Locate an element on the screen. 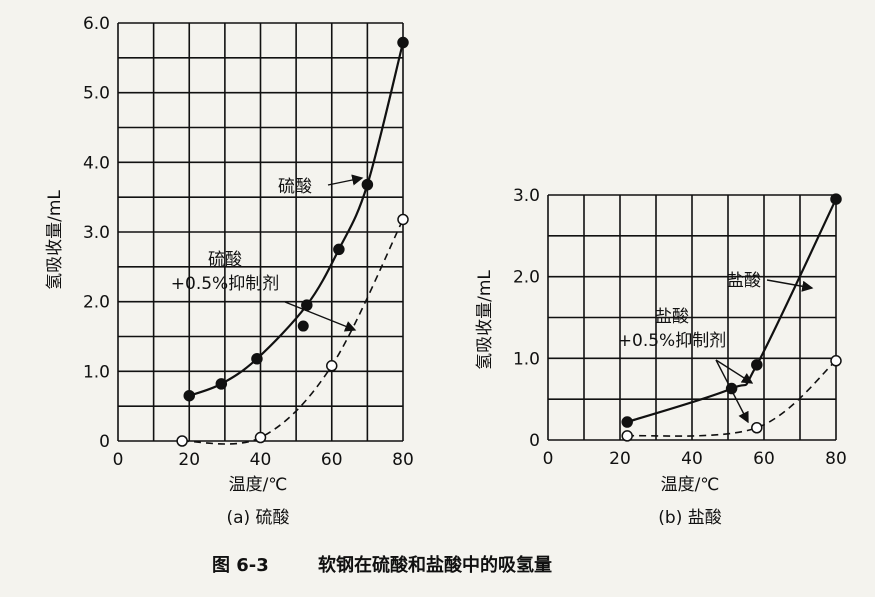 Image resolution: width=875 pixels, height=597 pixels. chart-b-y-axis-label: 氢吸收量/mL is located at coordinates (485, 320).